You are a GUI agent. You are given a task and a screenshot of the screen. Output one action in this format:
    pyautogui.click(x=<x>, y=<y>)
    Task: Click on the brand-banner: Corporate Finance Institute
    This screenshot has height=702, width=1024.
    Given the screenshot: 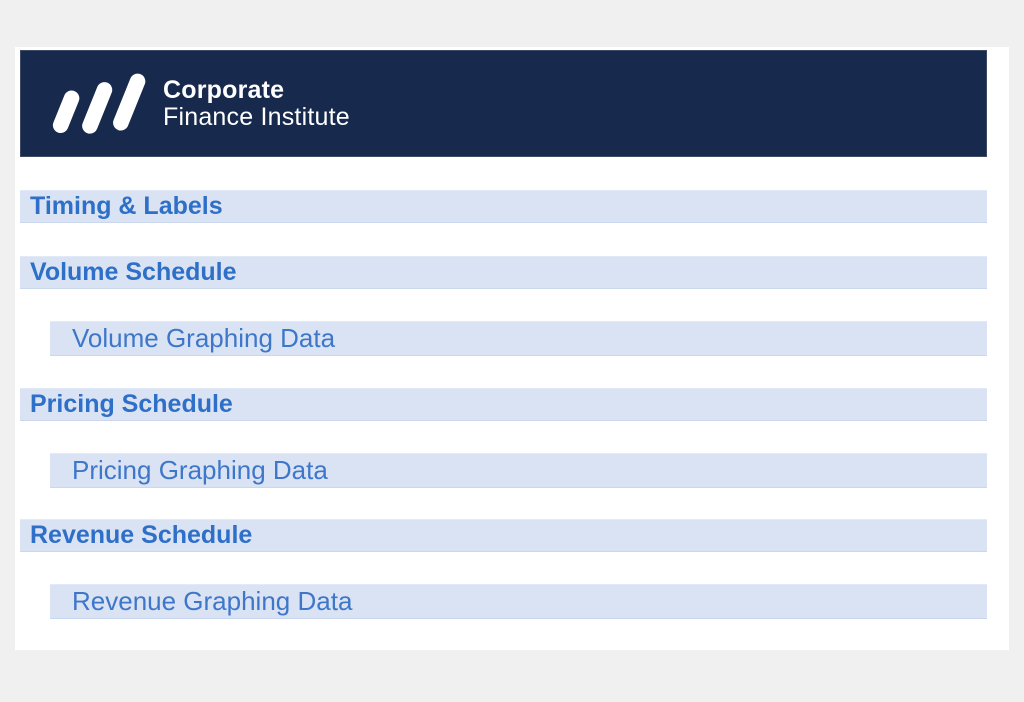 What is the action you would take?
    pyautogui.click(x=503, y=103)
    